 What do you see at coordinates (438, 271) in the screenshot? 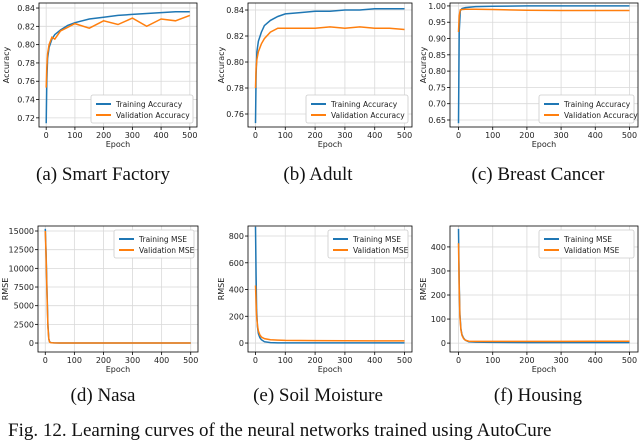
I see `y-tick-label: 300` at bounding box center [438, 271].